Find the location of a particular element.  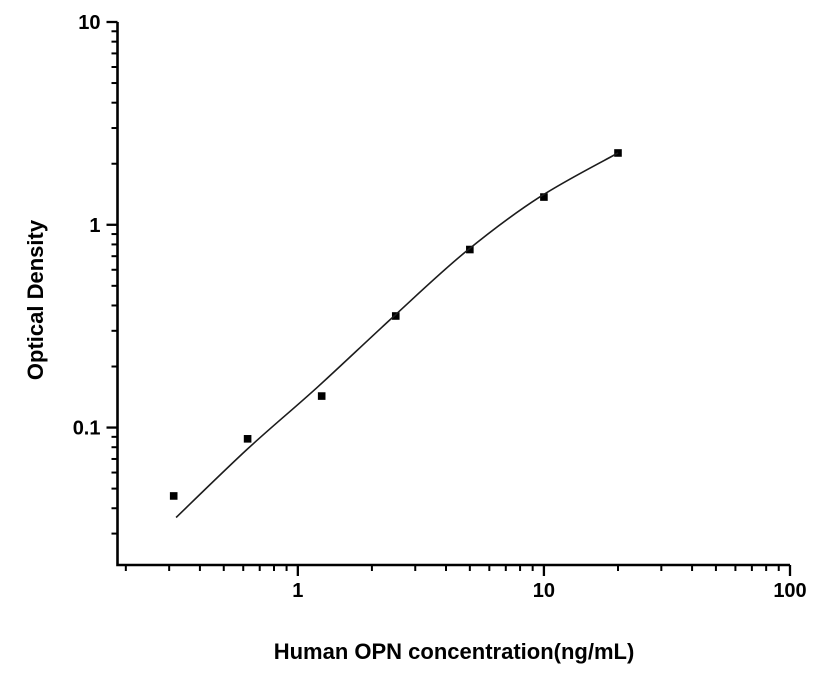

x-axis-title: Human OPN concentration(ng/mL) is located at coordinates (454, 651).